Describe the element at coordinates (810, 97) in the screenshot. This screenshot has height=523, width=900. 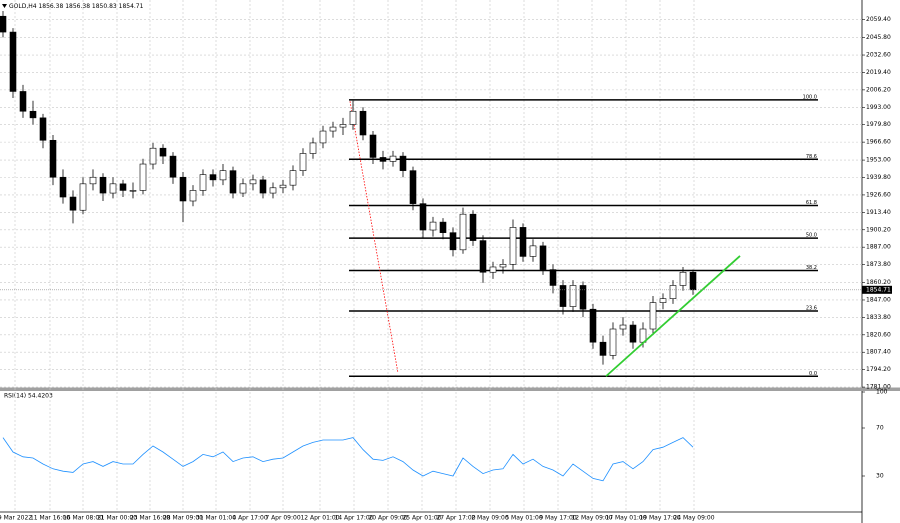
I see `fib-label: 100.0` at that location.